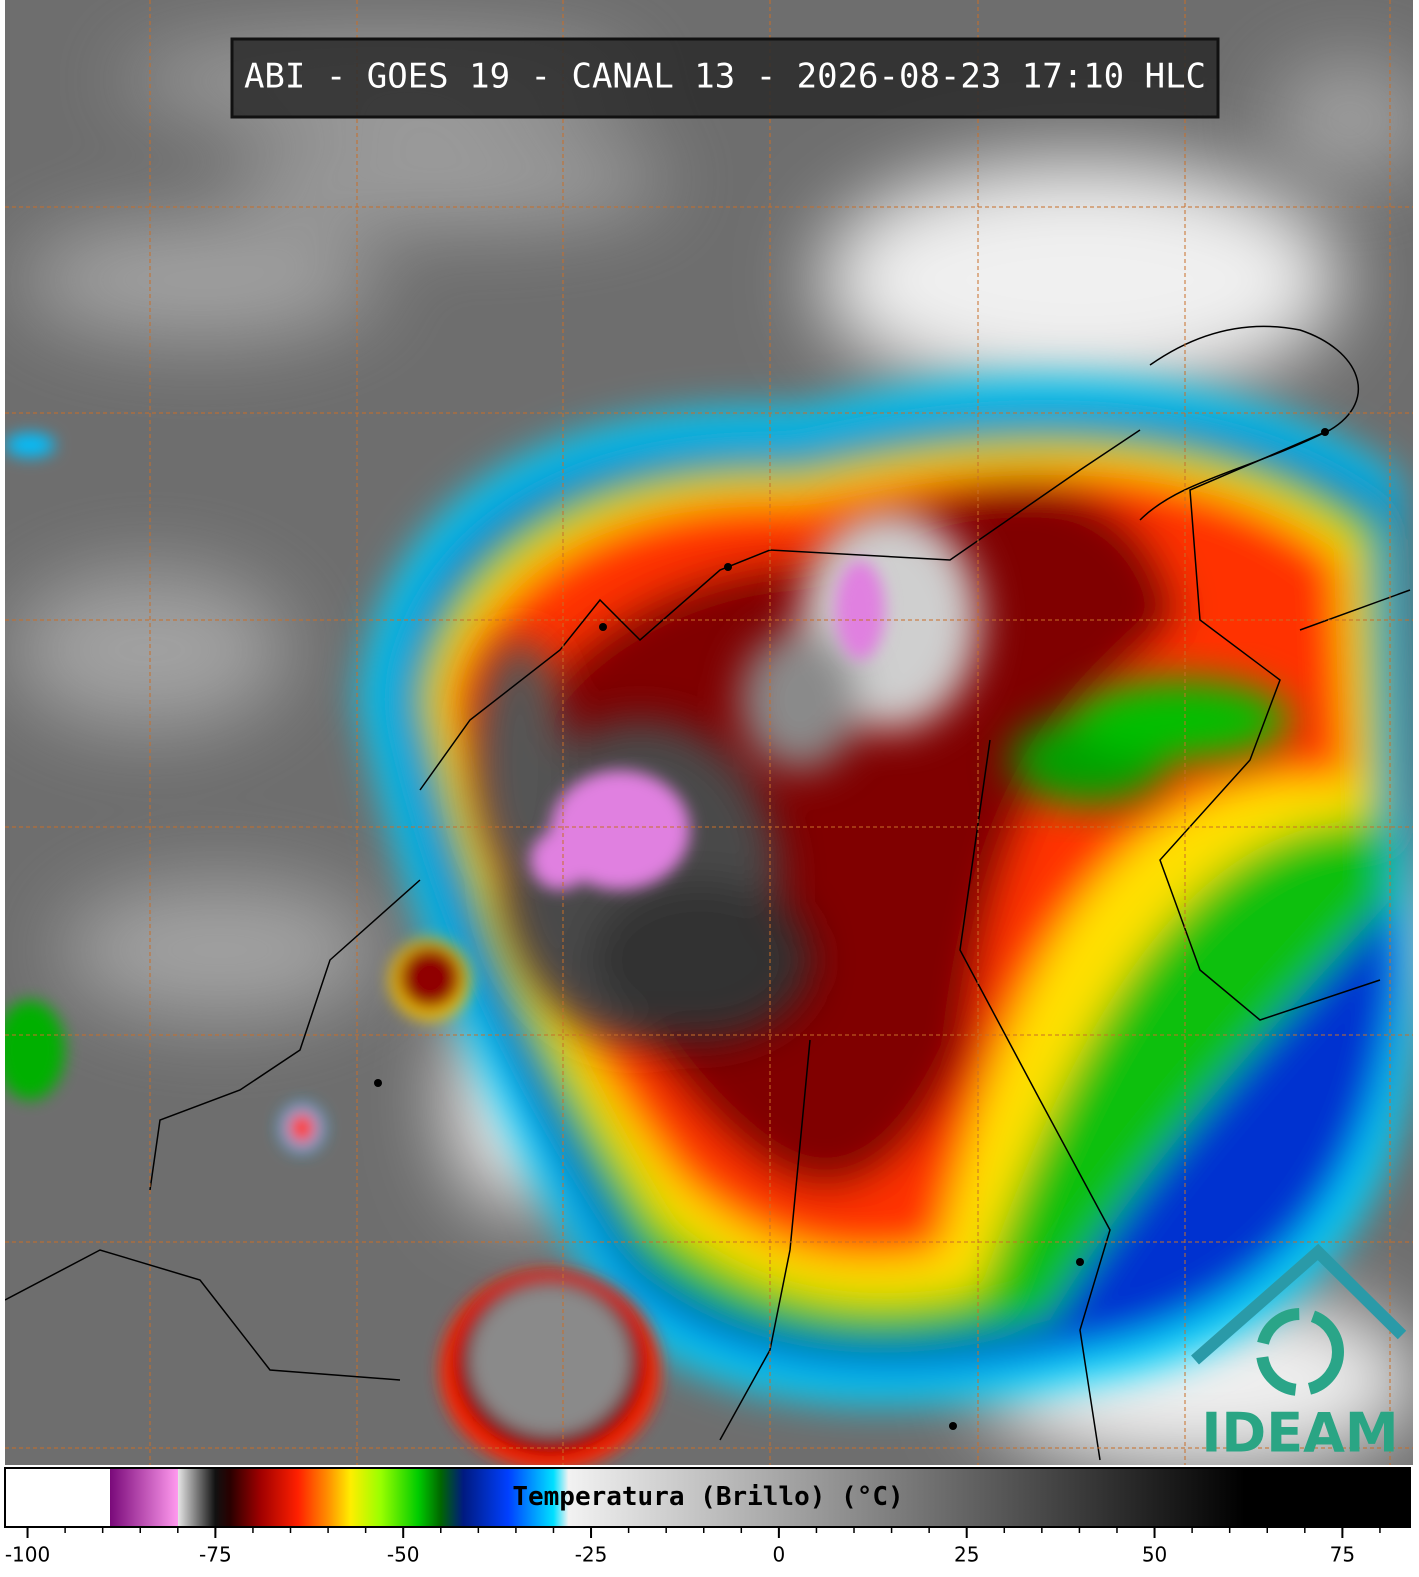  Describe the element at coordinates (1299, 1433) in the screenshot. I see `logo-text: IDEAM` at that location.